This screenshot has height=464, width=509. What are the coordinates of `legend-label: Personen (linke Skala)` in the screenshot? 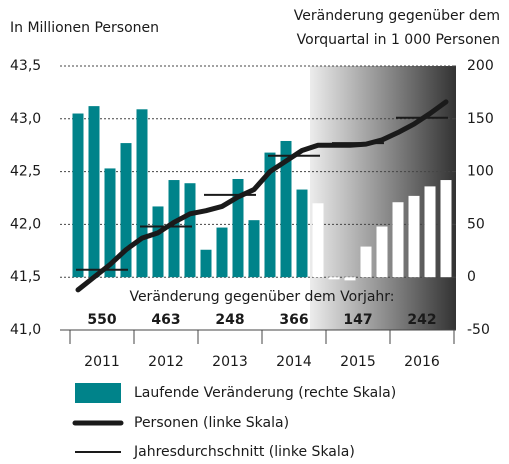 It's located at (211, 423).